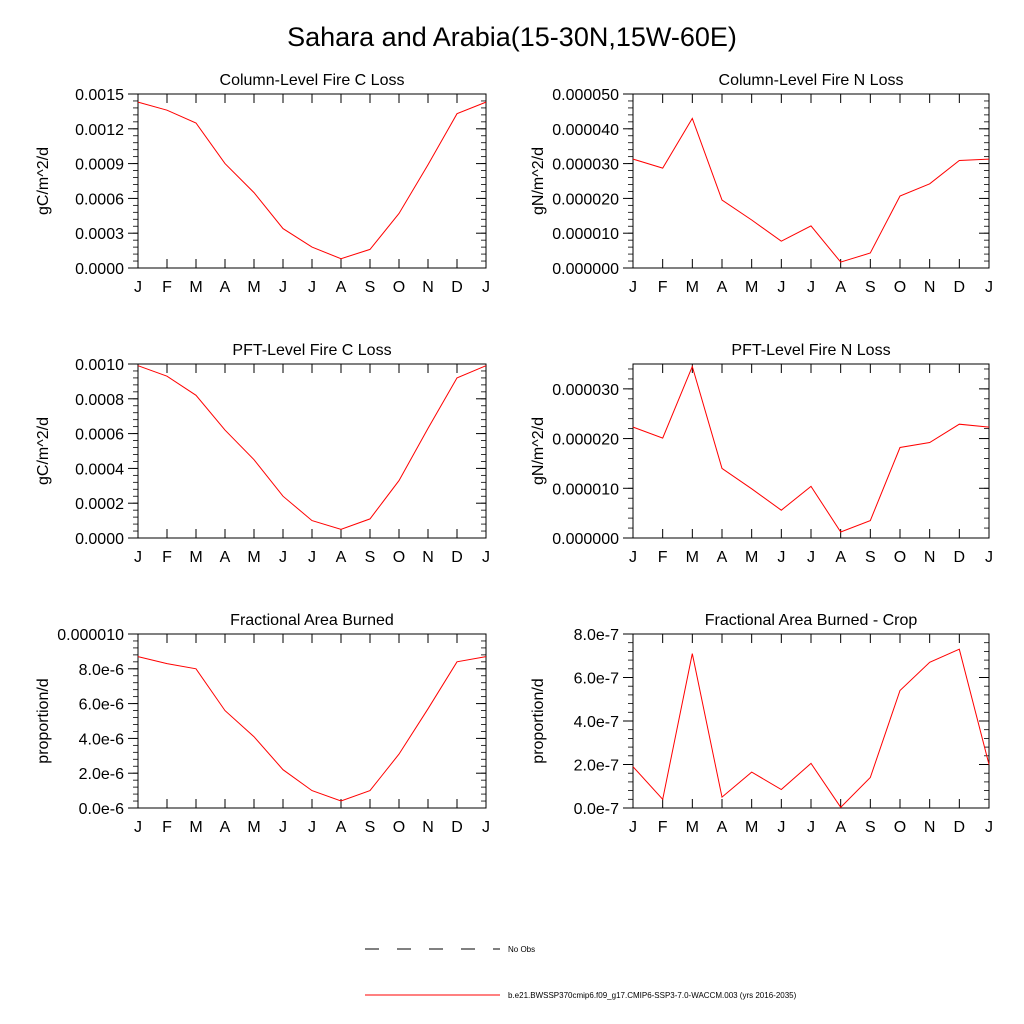 This screenshot has width=1024, height=1024. Describe the element at coordinates (596, 766) in the screenshot. I see `y-tick-label: 2.0e-7` at that location.